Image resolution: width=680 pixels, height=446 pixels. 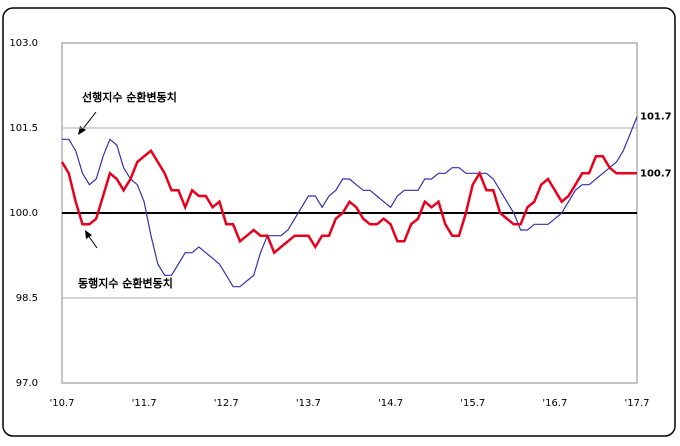 I want to click on y-tick-label: 97.0, so click(x=27, y=383).